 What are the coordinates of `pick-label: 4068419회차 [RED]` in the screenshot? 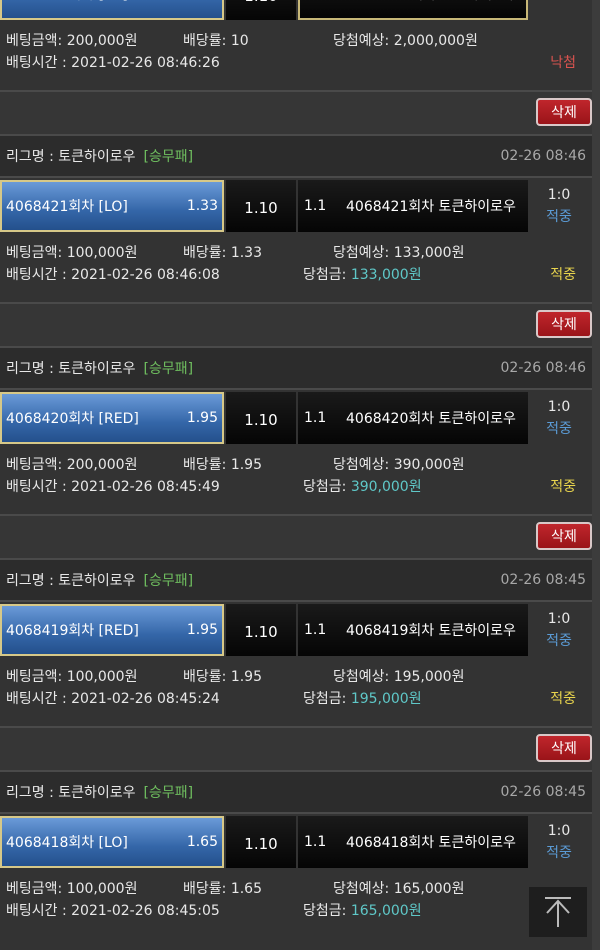 It's located at (72, 631).